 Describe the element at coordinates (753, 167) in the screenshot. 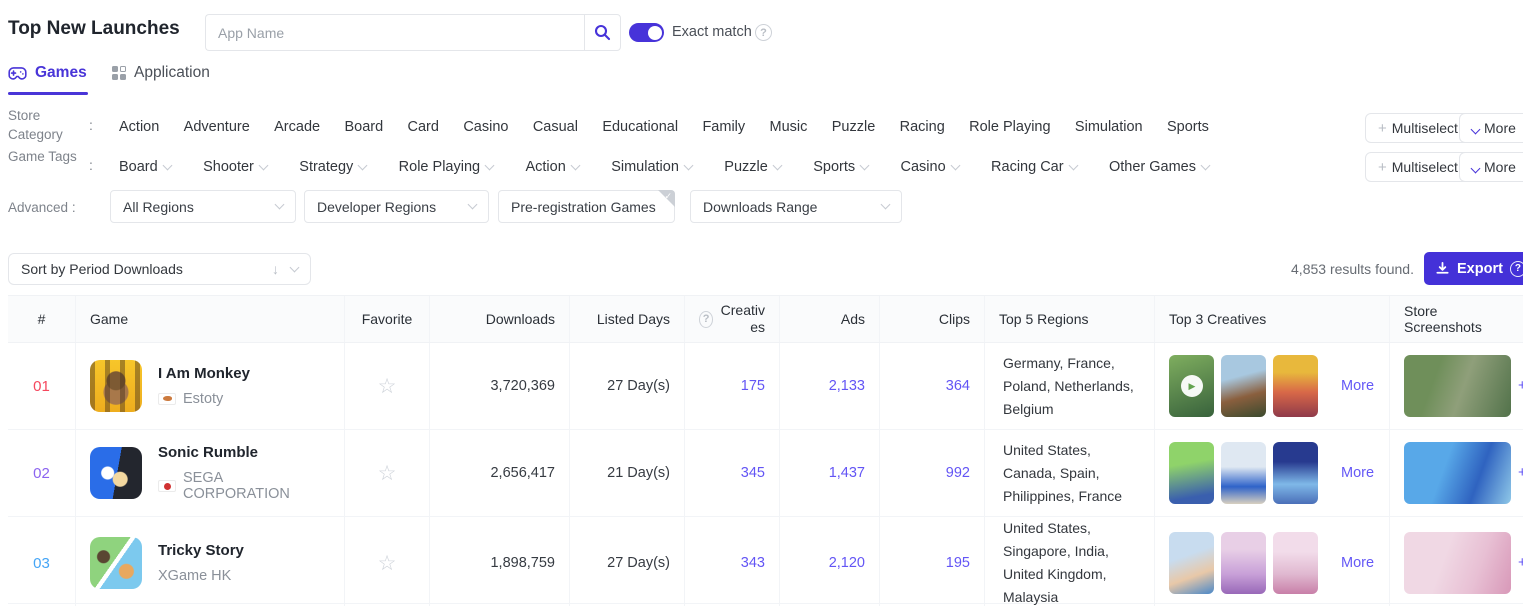

I see `tag-chip: Puzzle` at that location.